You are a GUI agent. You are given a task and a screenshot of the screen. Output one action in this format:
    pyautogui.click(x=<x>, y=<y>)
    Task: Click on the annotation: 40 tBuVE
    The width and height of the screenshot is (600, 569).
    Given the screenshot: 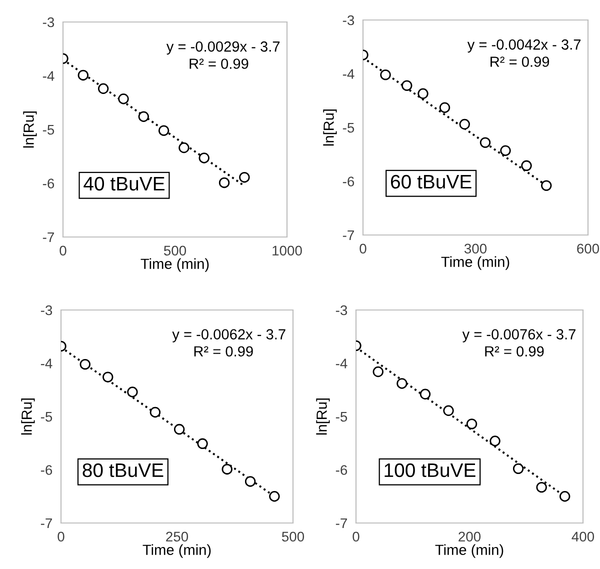 What is the action you would take?
    pyautogui.click(x=124, y=183)
    